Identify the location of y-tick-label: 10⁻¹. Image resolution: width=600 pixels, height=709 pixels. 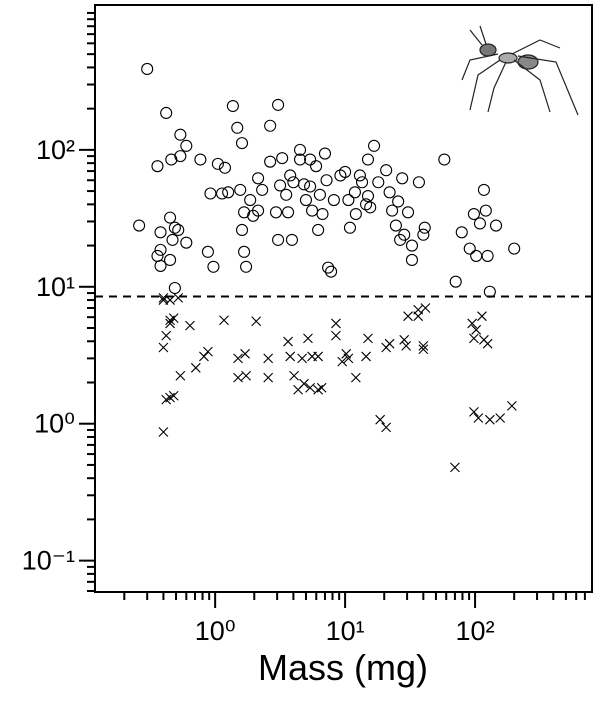
(48, 561).